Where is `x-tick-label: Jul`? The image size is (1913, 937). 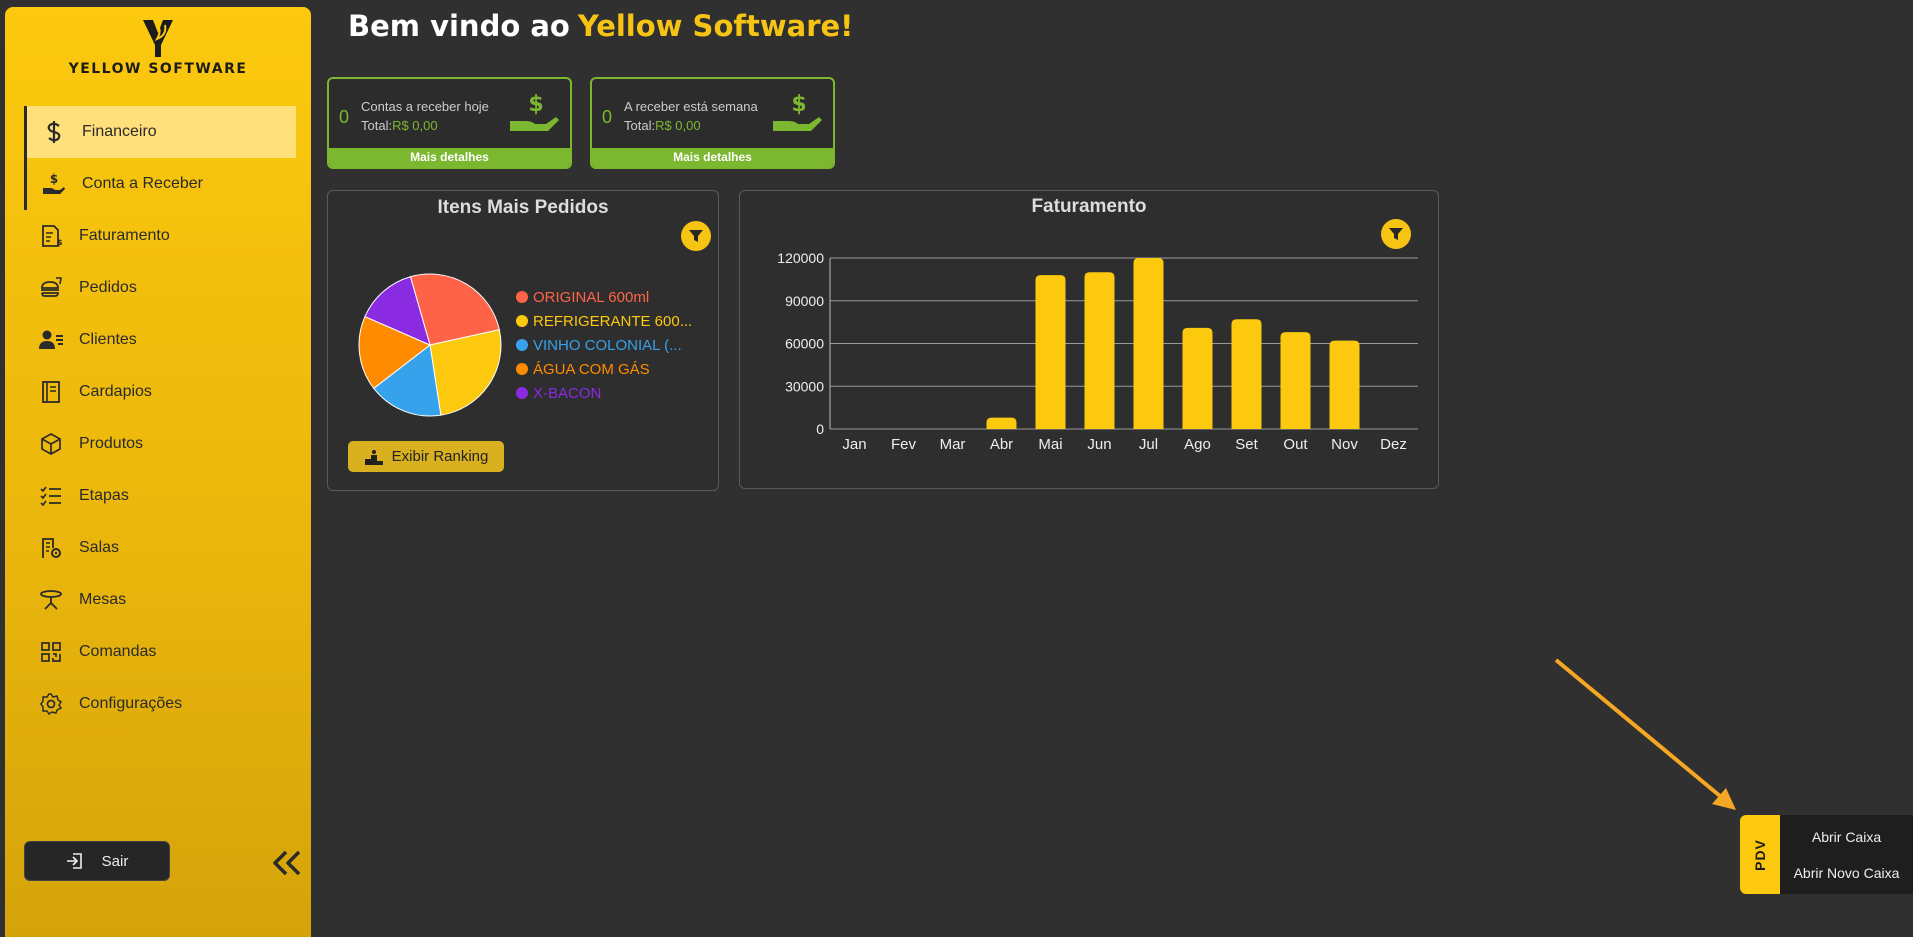
x-tick-label: Jul is located at coordinates (1148, 444).